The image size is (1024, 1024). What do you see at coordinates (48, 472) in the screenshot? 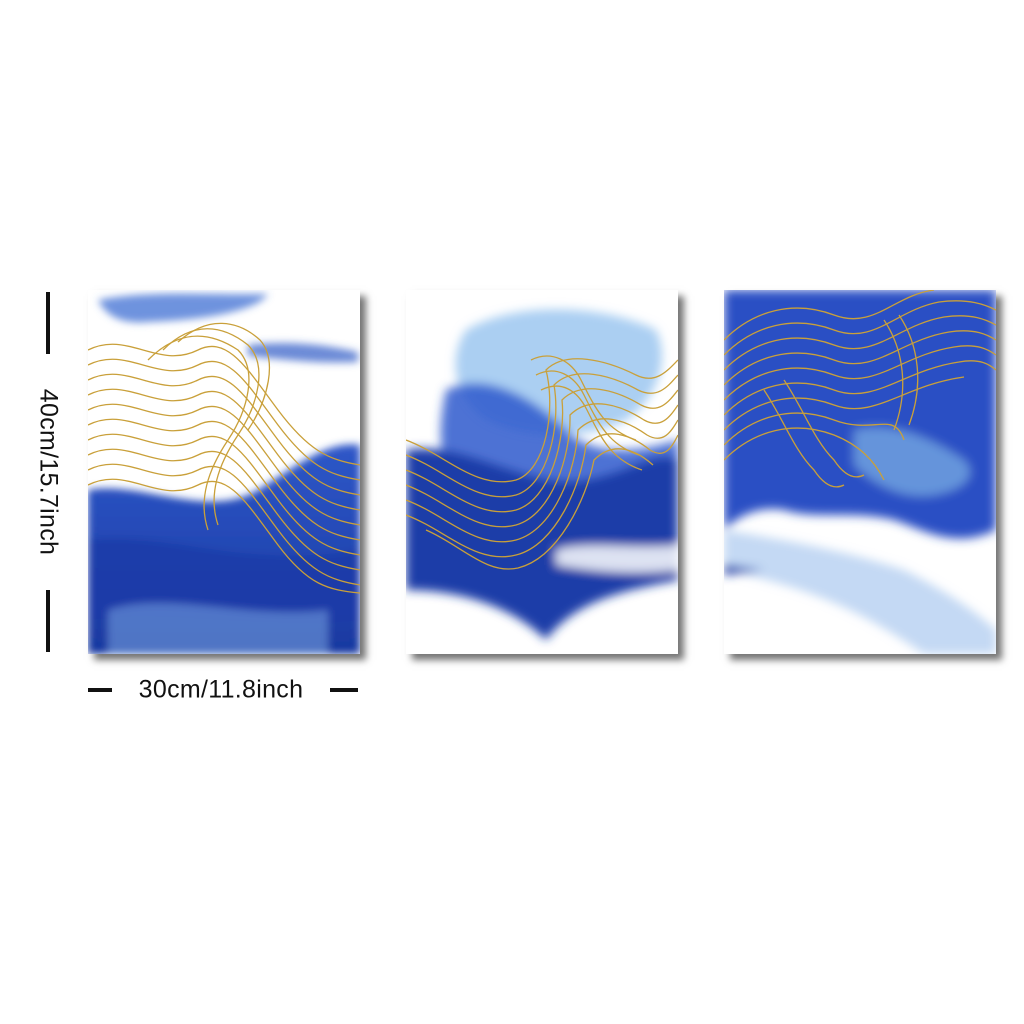
I see `height-dimension-label: 40cm/15.7inch` at bounding box center [48, 472].